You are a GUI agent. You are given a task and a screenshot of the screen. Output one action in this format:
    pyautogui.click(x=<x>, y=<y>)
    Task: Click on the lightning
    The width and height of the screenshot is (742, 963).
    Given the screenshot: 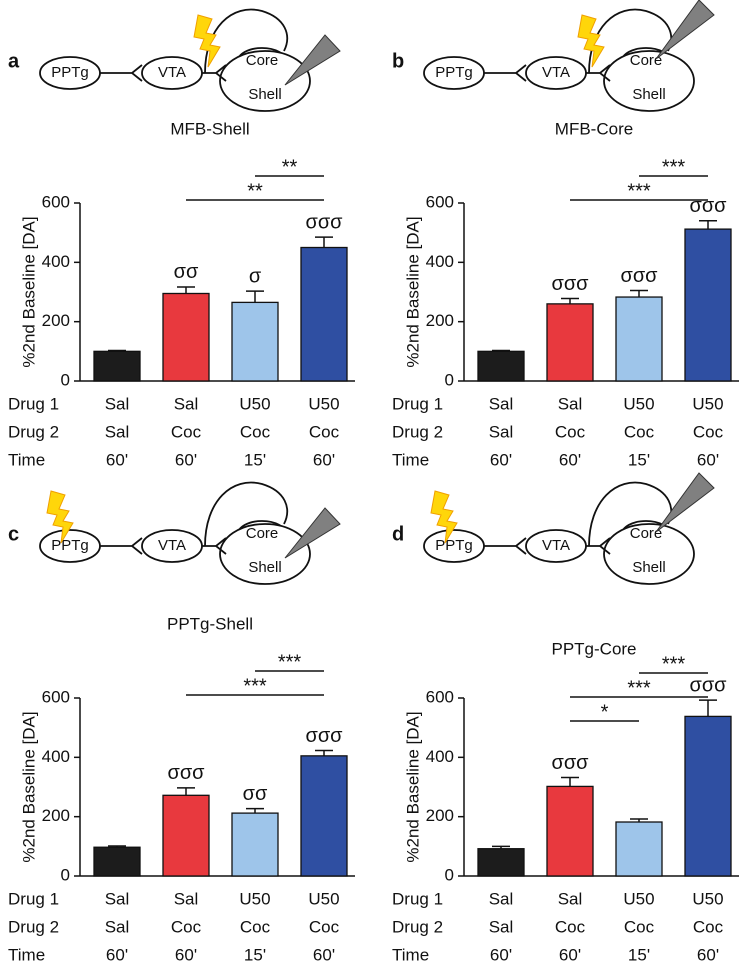 What is the action you would take?
    pyautogui.click(x=60, y=517)
    